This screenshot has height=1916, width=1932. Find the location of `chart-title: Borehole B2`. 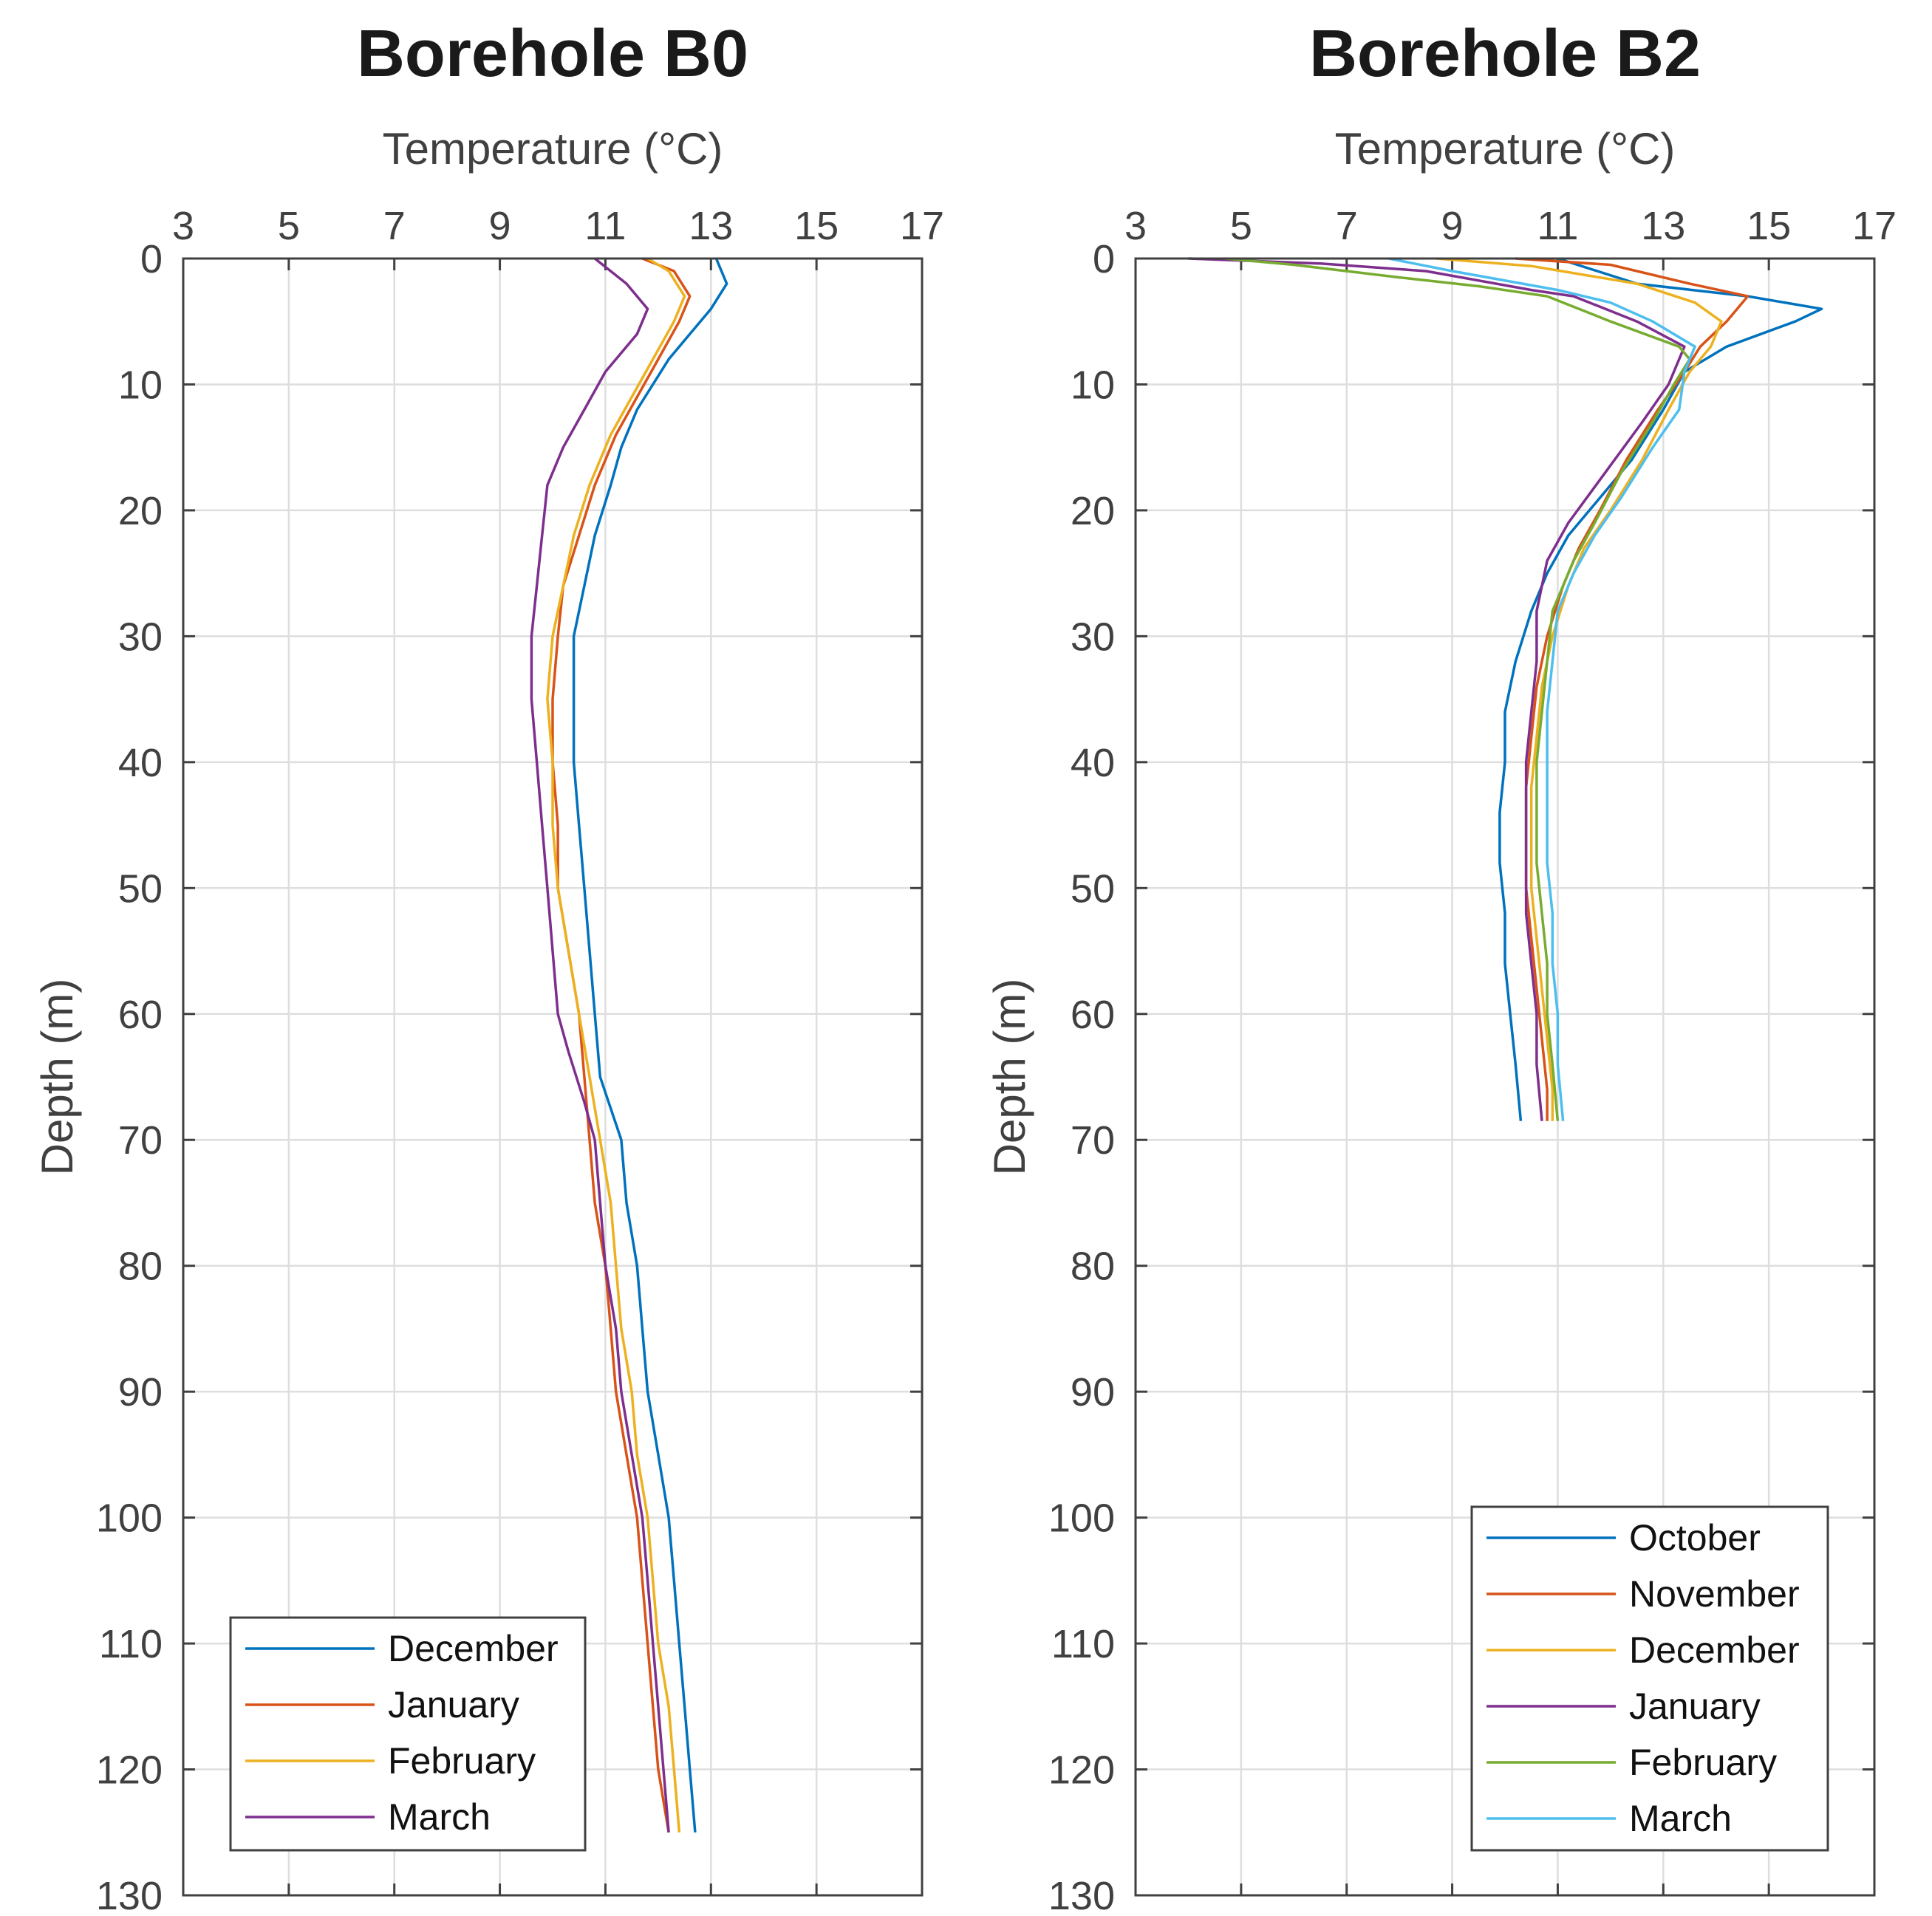

chart-title: Borehole B2 is located at coordinates (1505, 54).